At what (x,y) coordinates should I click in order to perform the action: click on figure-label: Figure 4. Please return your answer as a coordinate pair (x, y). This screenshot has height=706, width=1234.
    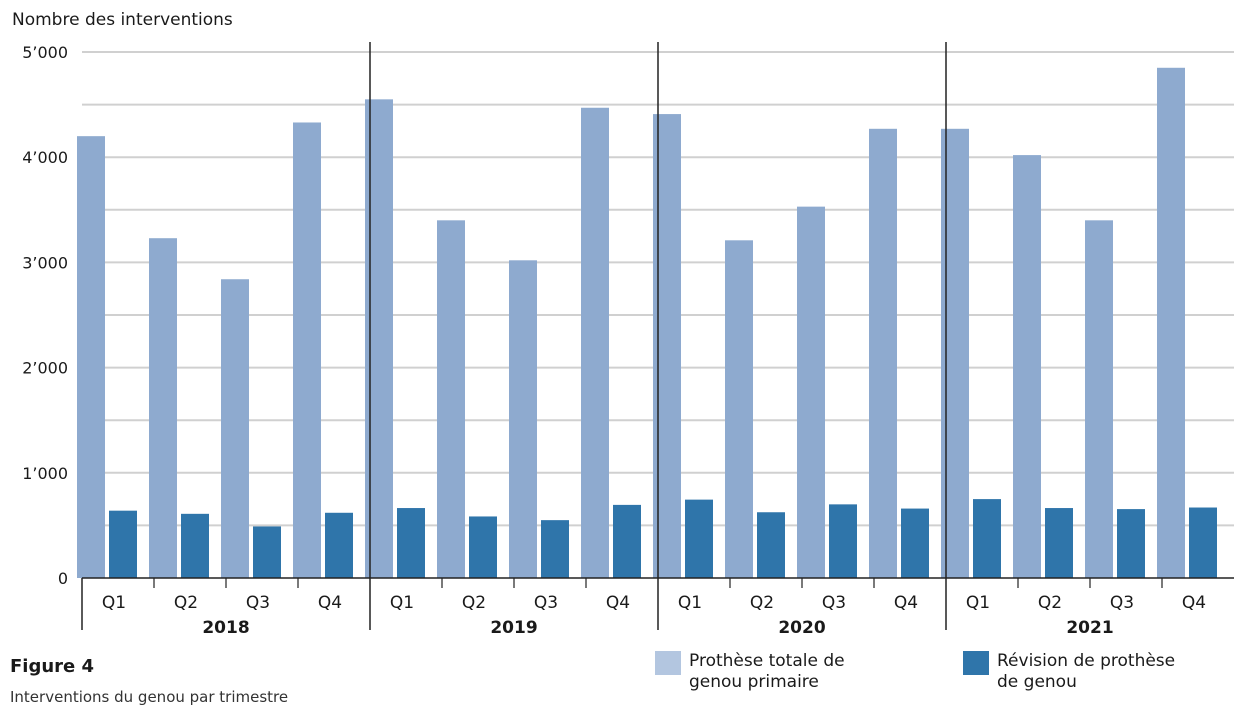
    Looking at the image, I should click on (52, 666).